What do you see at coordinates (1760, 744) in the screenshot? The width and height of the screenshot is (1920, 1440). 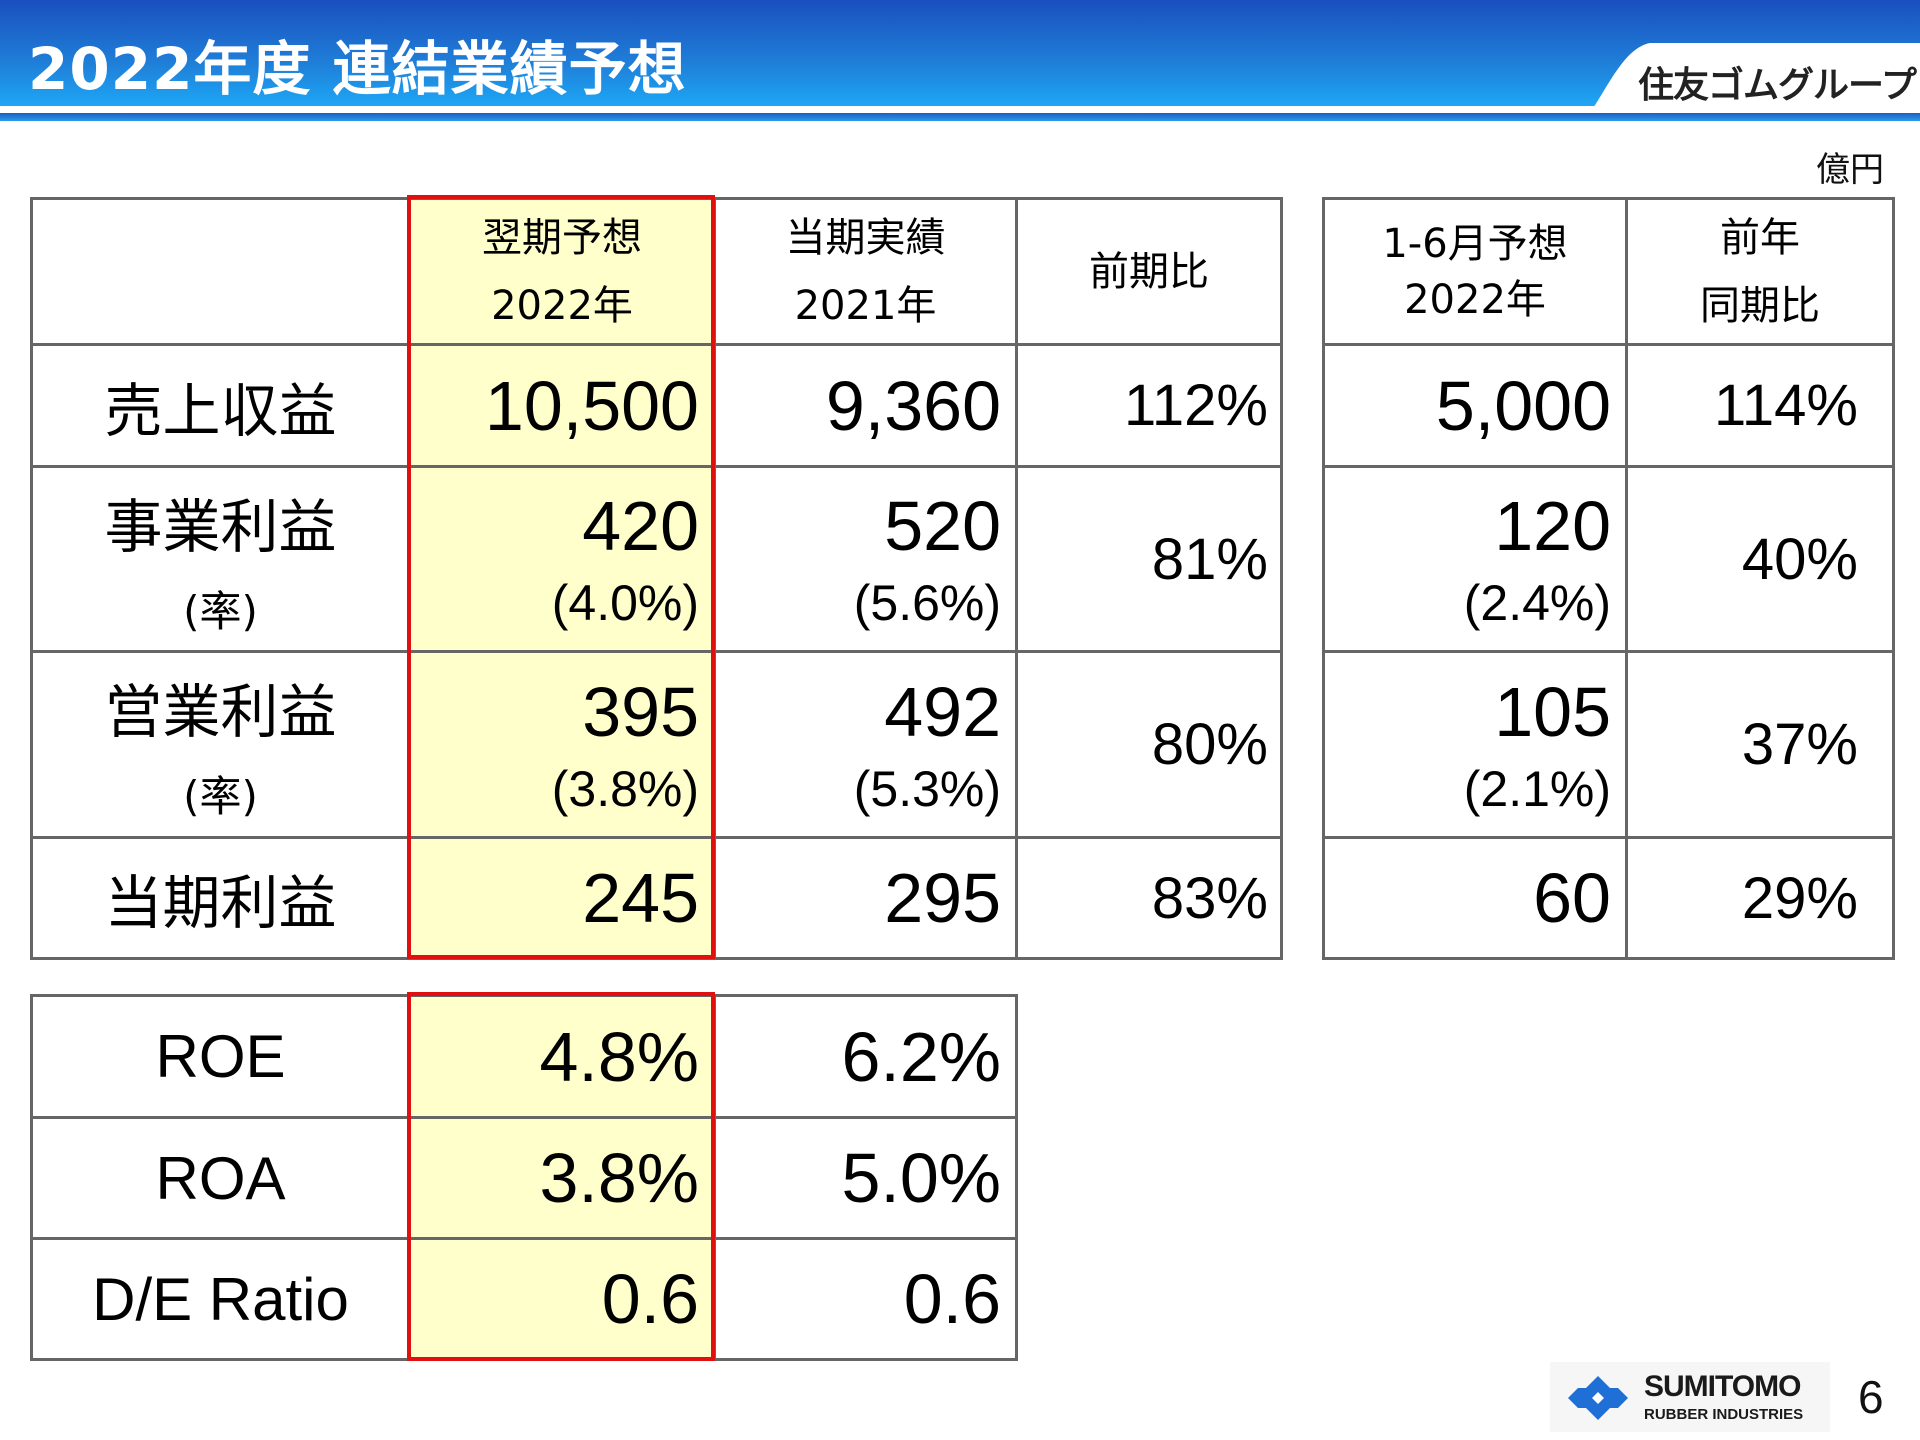 I see `half-yoy-value: 37%` at bounding box center [1760, 744].